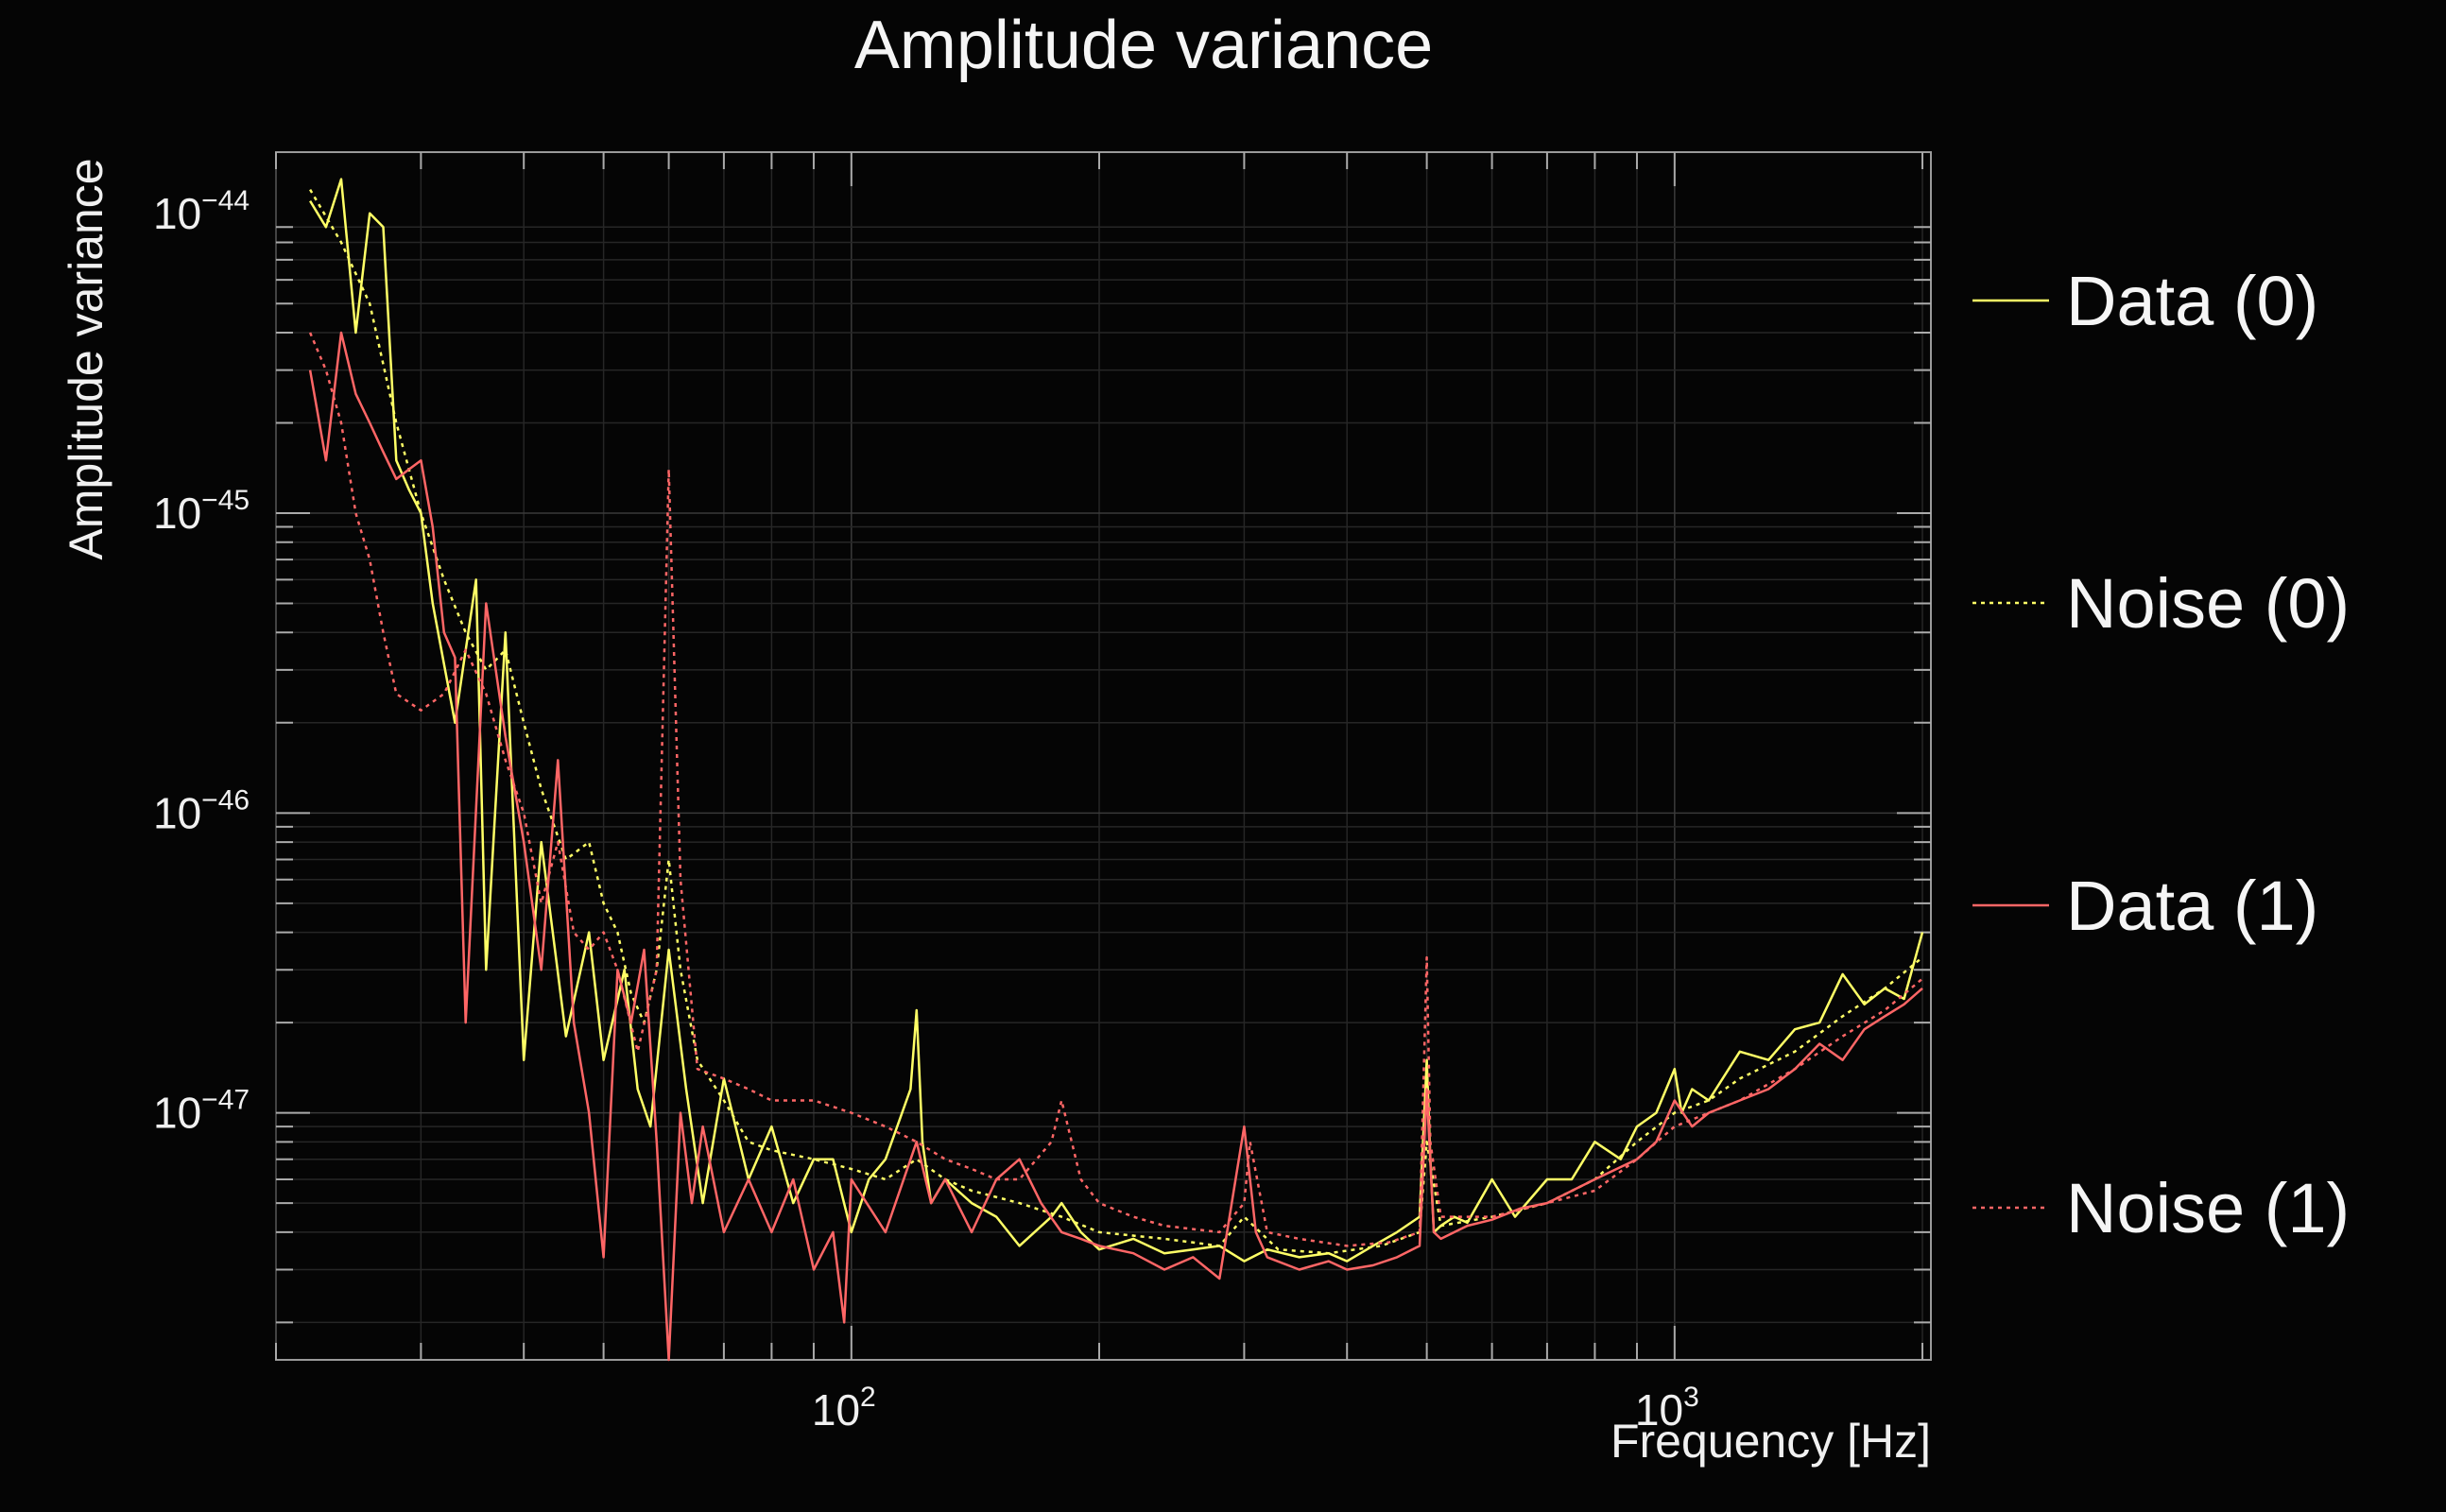 The image size is (2446, 1512). What do you see at coordinates (844, 1408) in the screenshot?
I see `x-tick-label: 10²` at bounding box center [844, 1408].